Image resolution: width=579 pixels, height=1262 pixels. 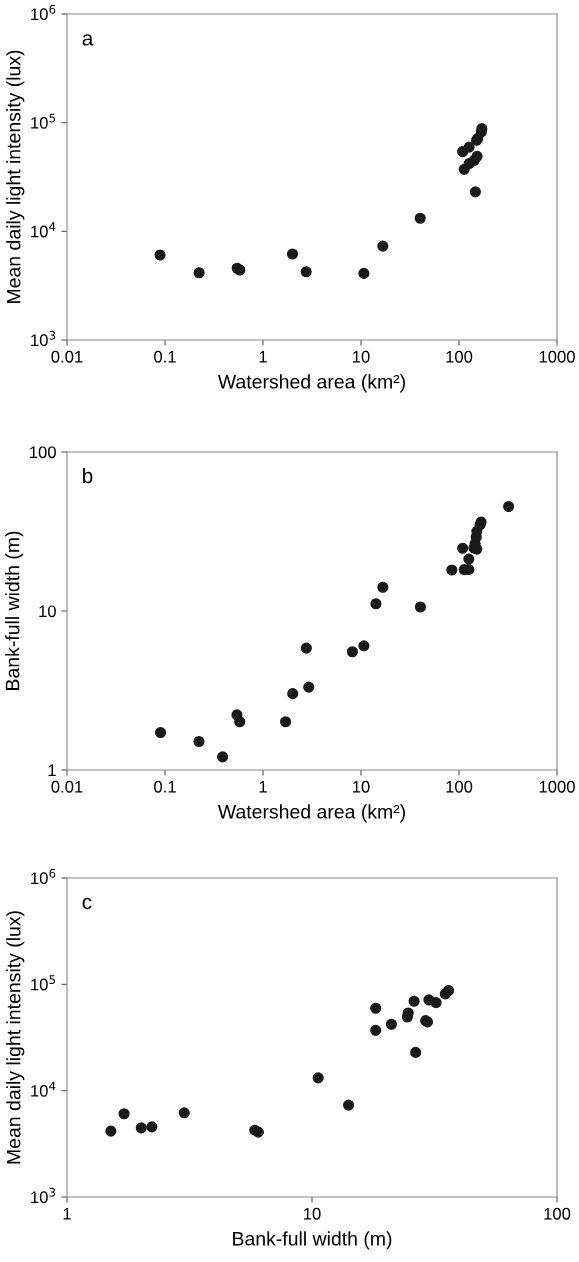 What do you see at coordinates (47, 611) in the screenshot?
I see `y-tick-label: 10` at bounding box center [47, 611].